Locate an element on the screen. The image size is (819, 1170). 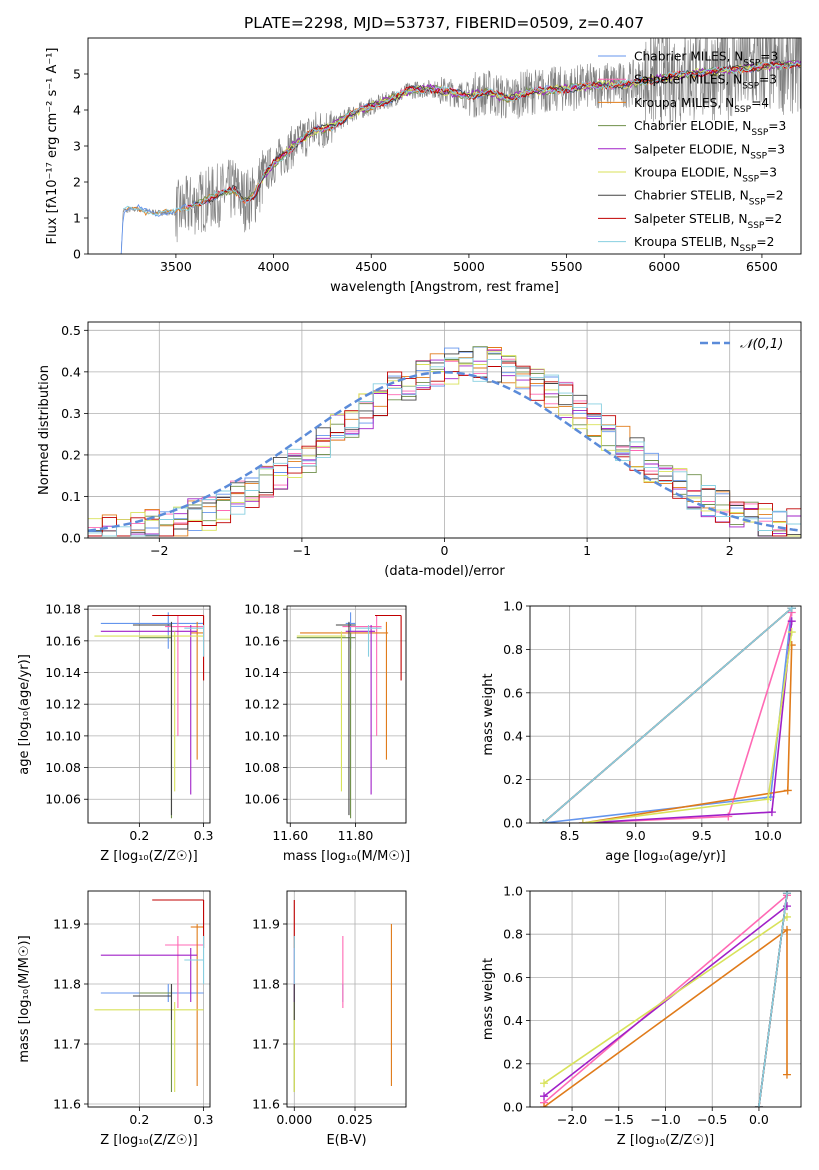
mass-vs-ebv-ytick-label: 11.6 is located at coordinates (266, 1104).